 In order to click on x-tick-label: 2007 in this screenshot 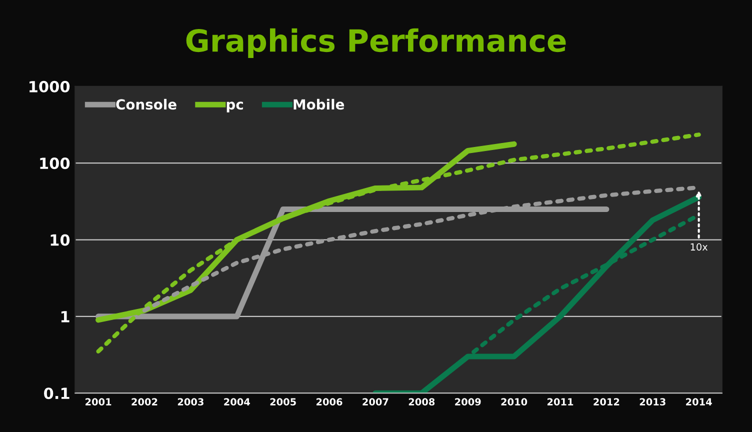, I will do `click(375, 402)`.